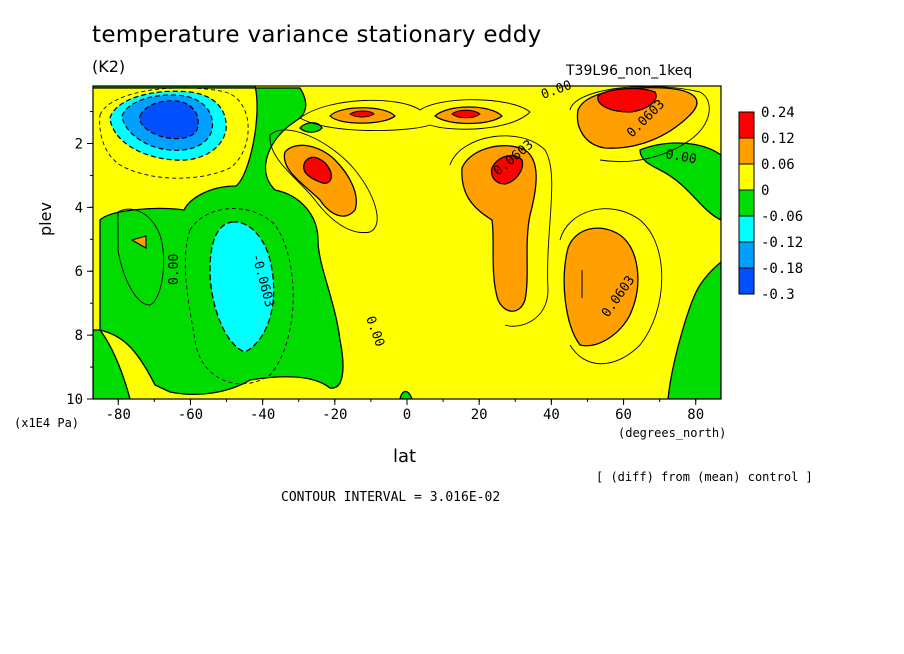 The height and width of the screenshot is (654, 904). I want to click on x-tick-label-8: 80, so click(695, 415).